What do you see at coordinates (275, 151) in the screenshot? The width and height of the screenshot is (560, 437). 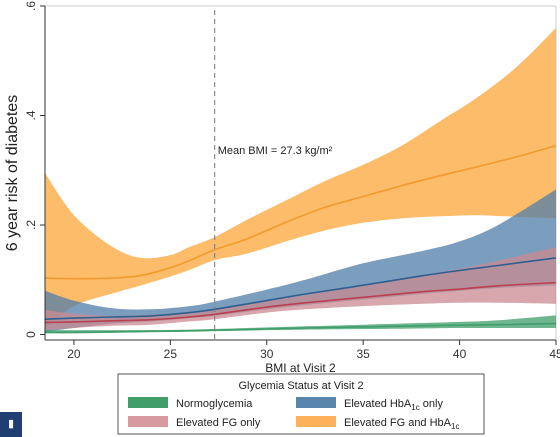 I see `mean-bmi-annotation: Mean BMI = 27.3 kg/m²` at bounding box center [275, 151].